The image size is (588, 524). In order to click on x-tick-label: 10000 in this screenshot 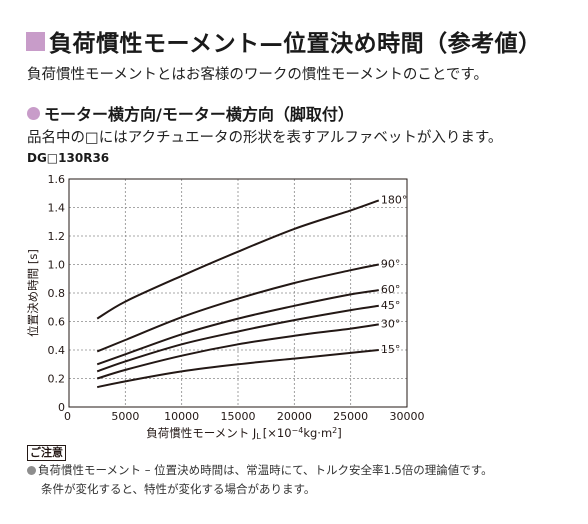, I will do `click(181, 416)`.